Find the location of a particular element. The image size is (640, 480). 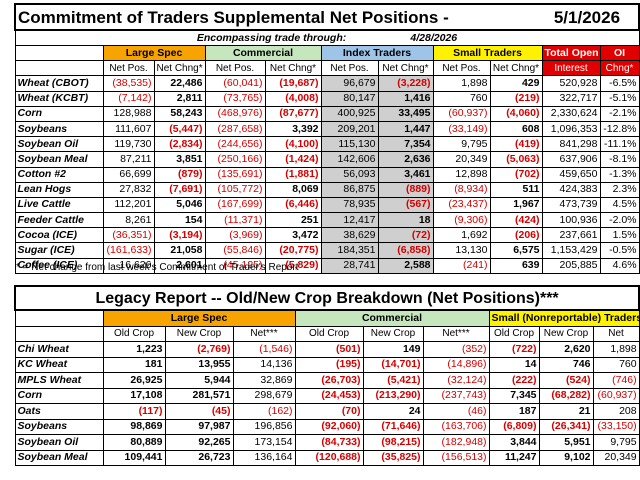

table-cell: (70) is located at coordinates (329, 411).